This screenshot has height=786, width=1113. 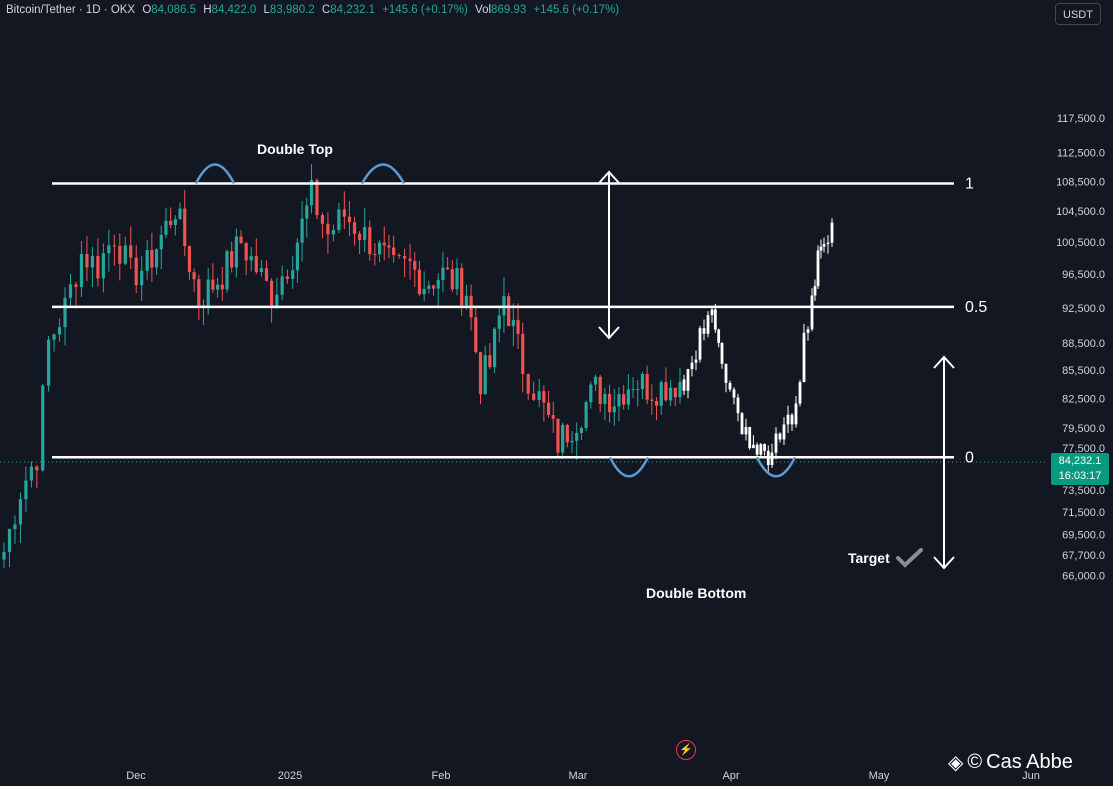 What do you see at coordinates (1080, 182) in the screenshot?
I see `y-tick-label: 108,500.0` at bounding box center [1080, 182].